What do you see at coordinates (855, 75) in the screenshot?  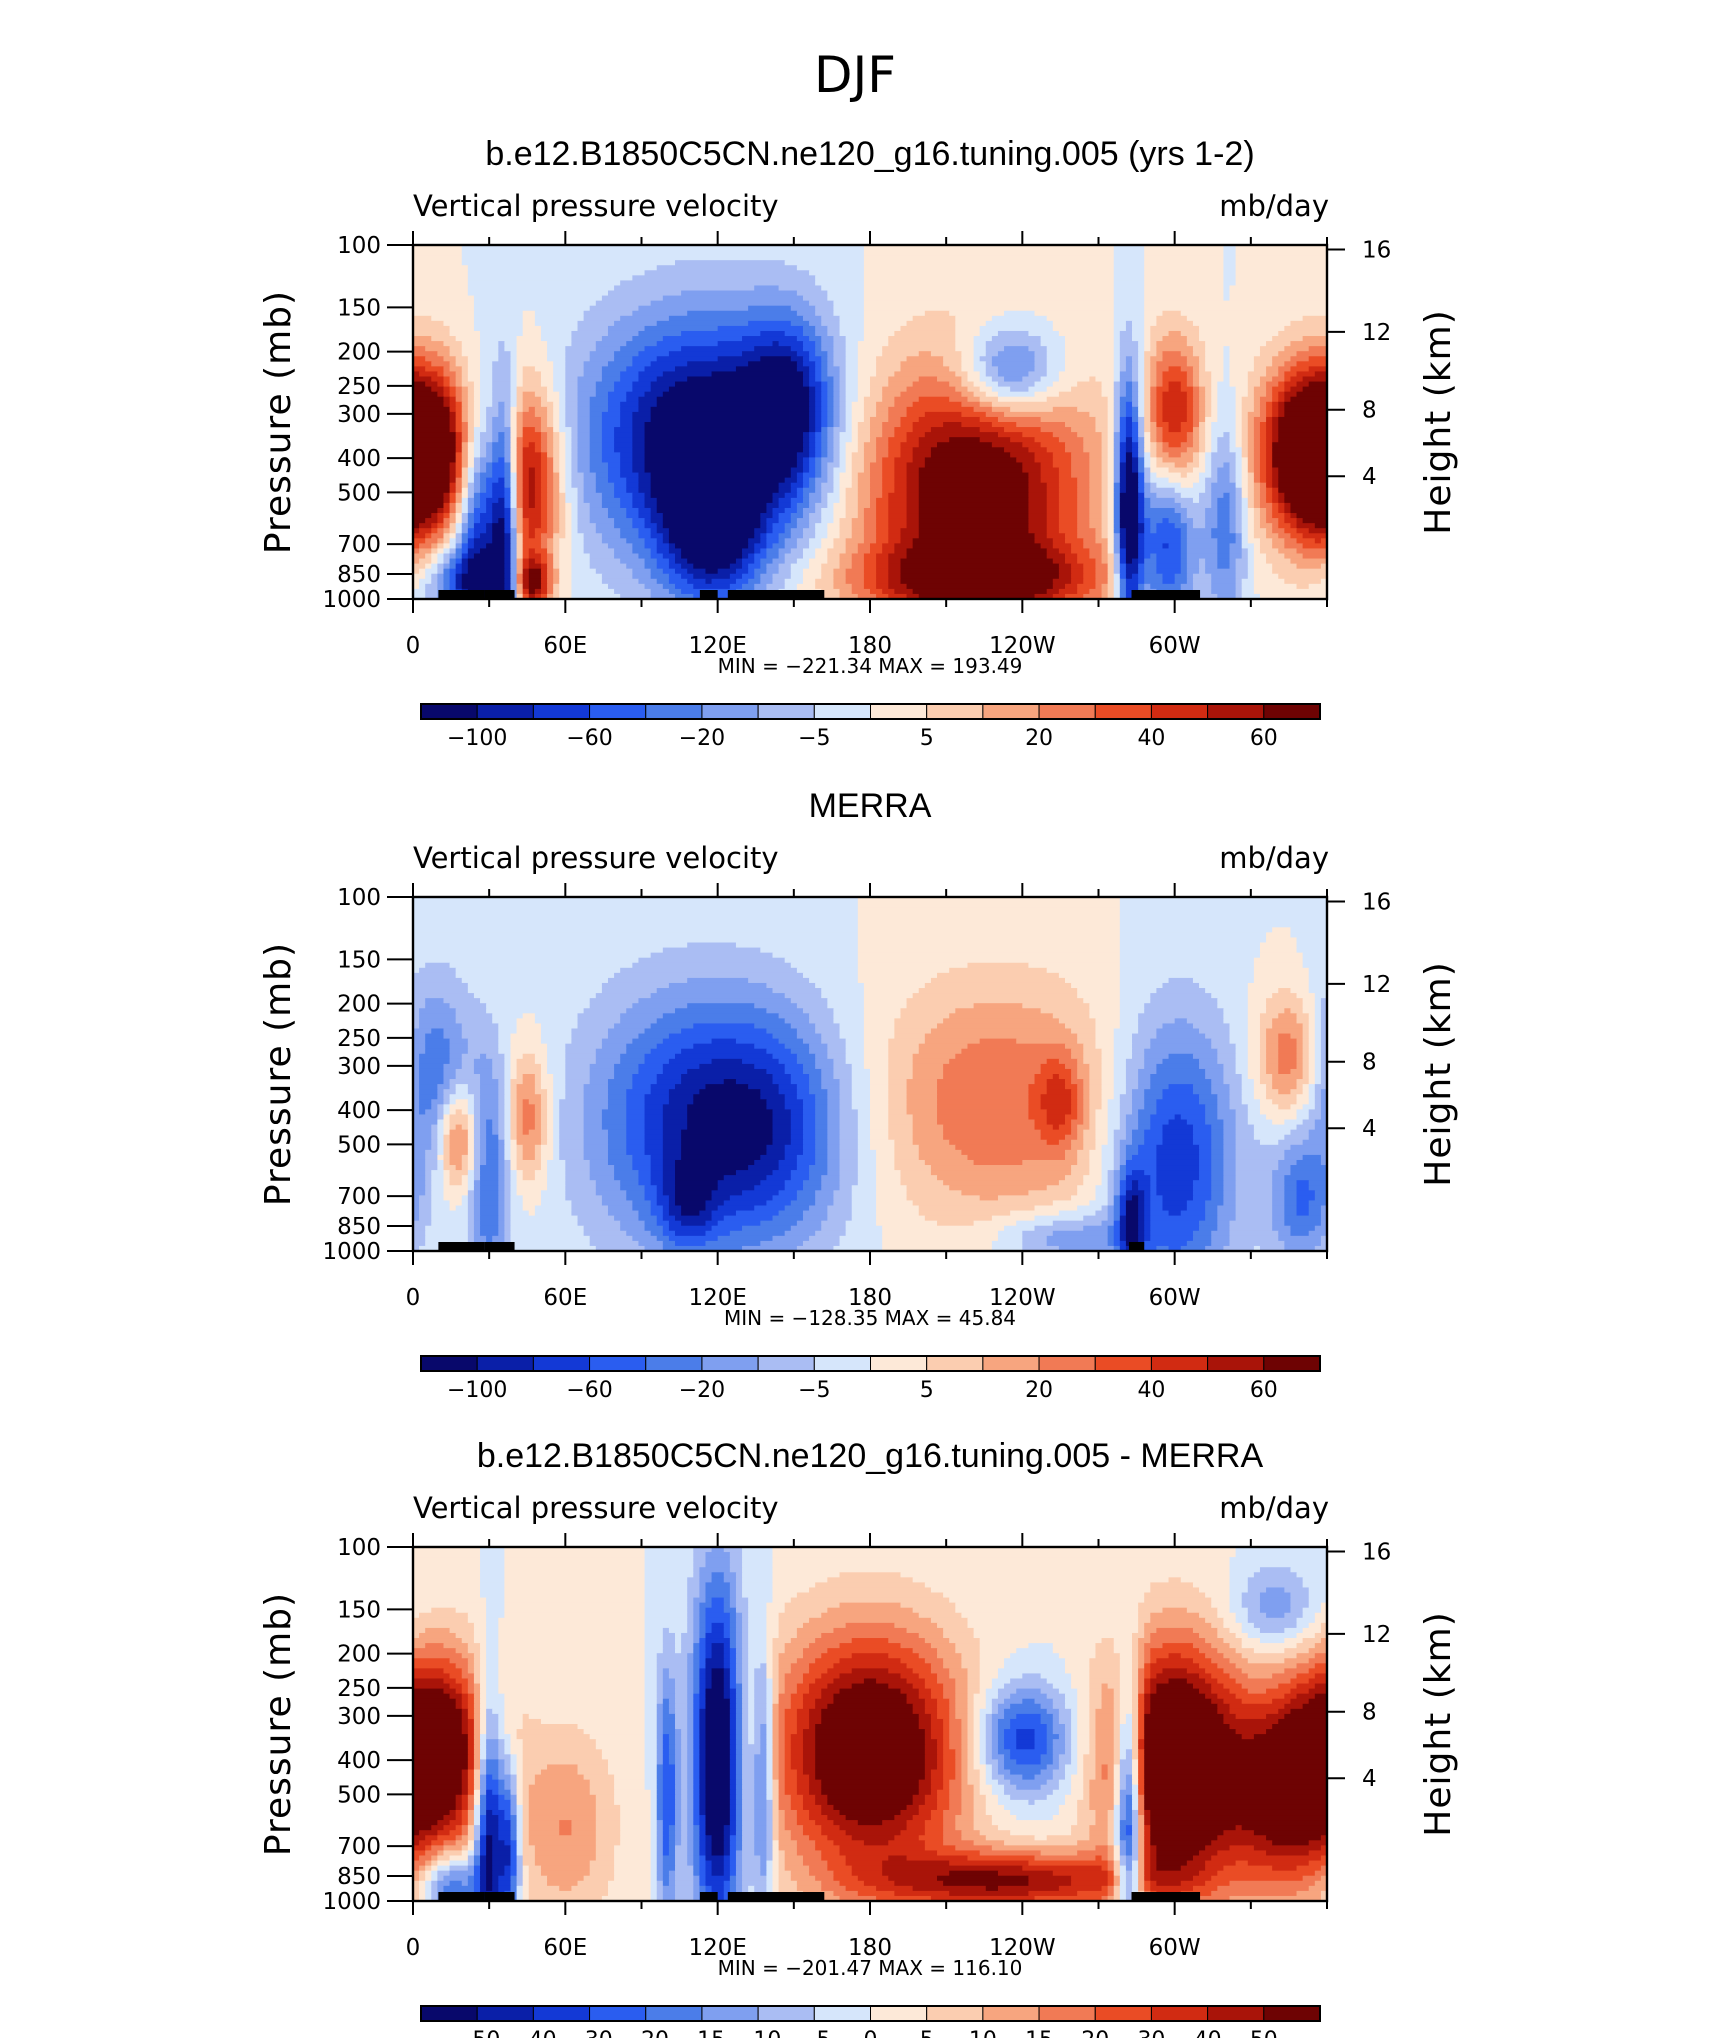 I see `figure-title: DJF` at bounding box center [855, 75].